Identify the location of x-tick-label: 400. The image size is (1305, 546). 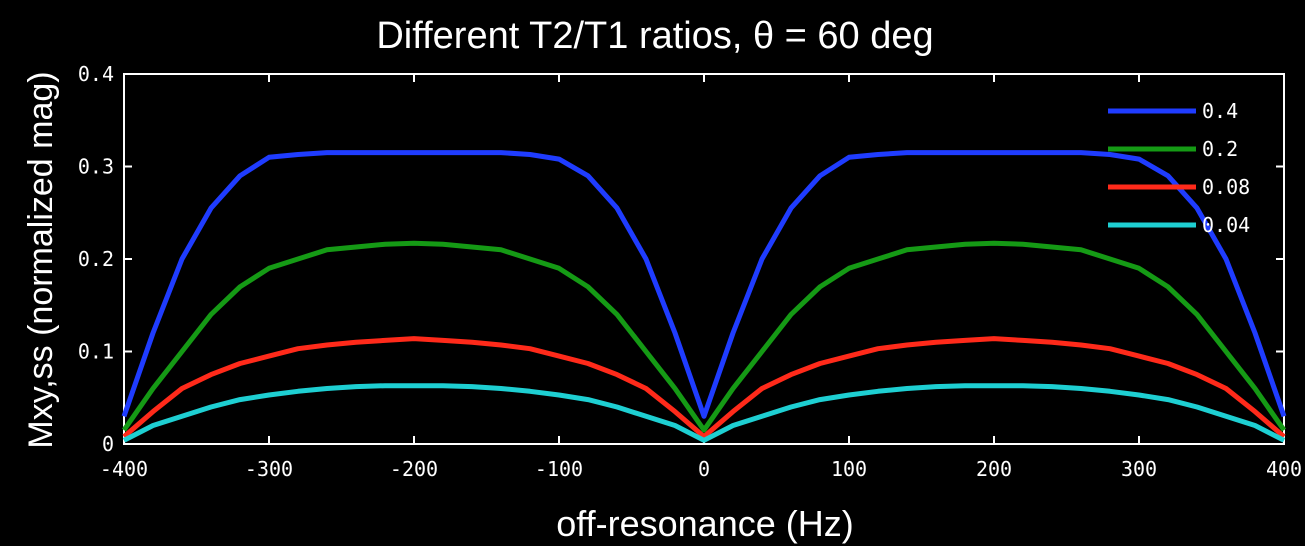
(1284, 469).